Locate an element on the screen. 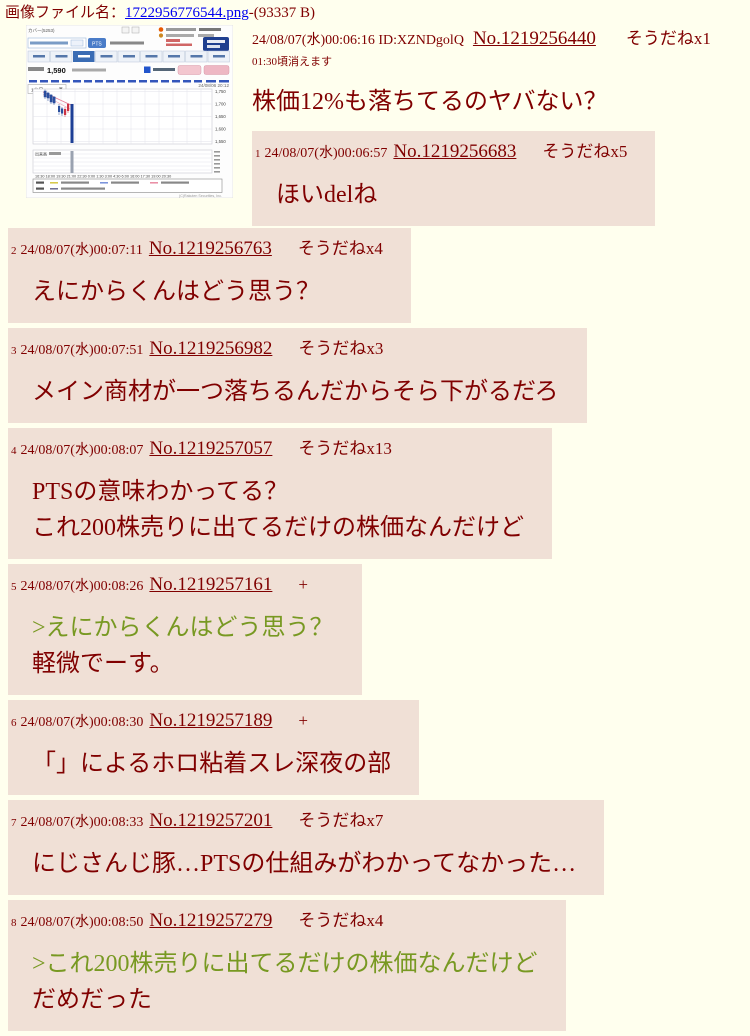 The width and height of the screenshot is (750, 1036). reply-index: 5 is located at coordinates (14, 587).